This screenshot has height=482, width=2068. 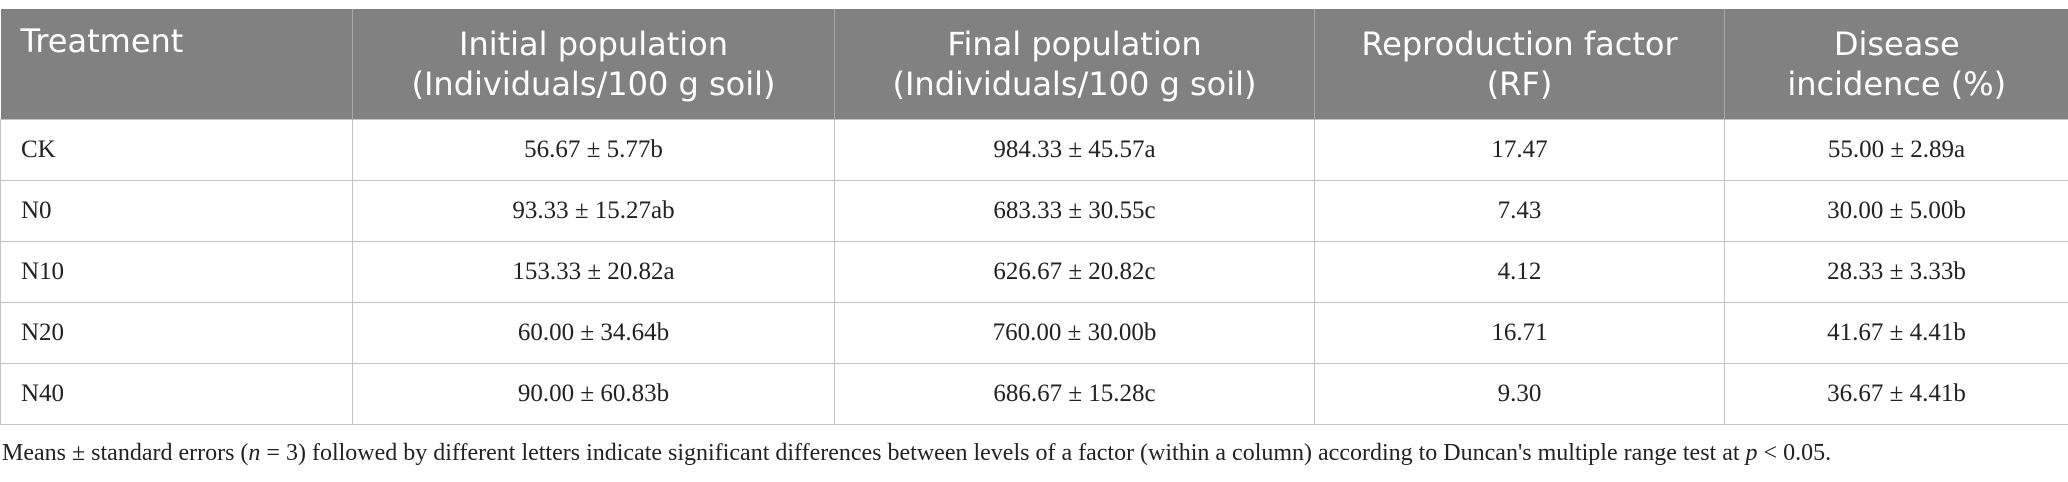 What do you see at coordinates (1074, 210) in the screenshot?
I see `table-cell: 683.33 ± 30.55c` at bounding box center [1074, 210].